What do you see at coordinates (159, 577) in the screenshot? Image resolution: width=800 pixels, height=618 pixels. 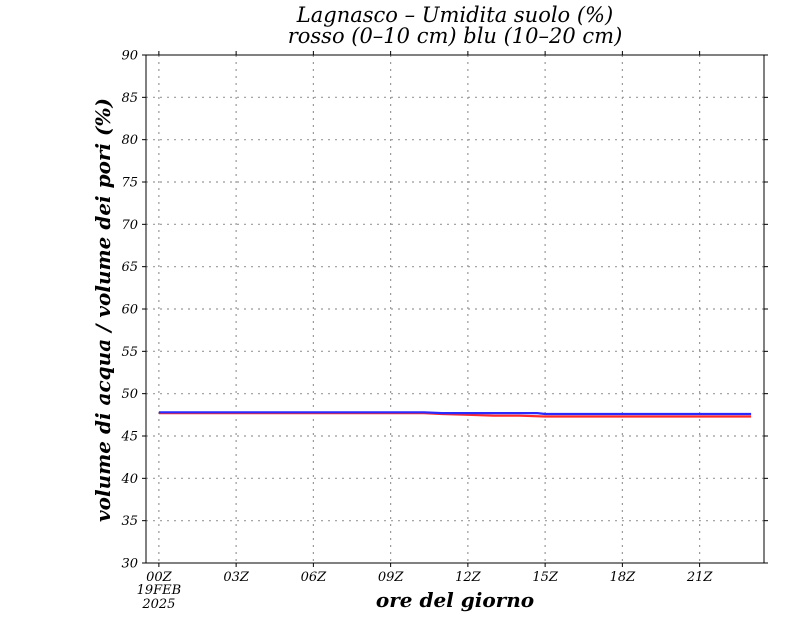 I see `x-tick-label: 00Z` at bounding box center [159, 577].